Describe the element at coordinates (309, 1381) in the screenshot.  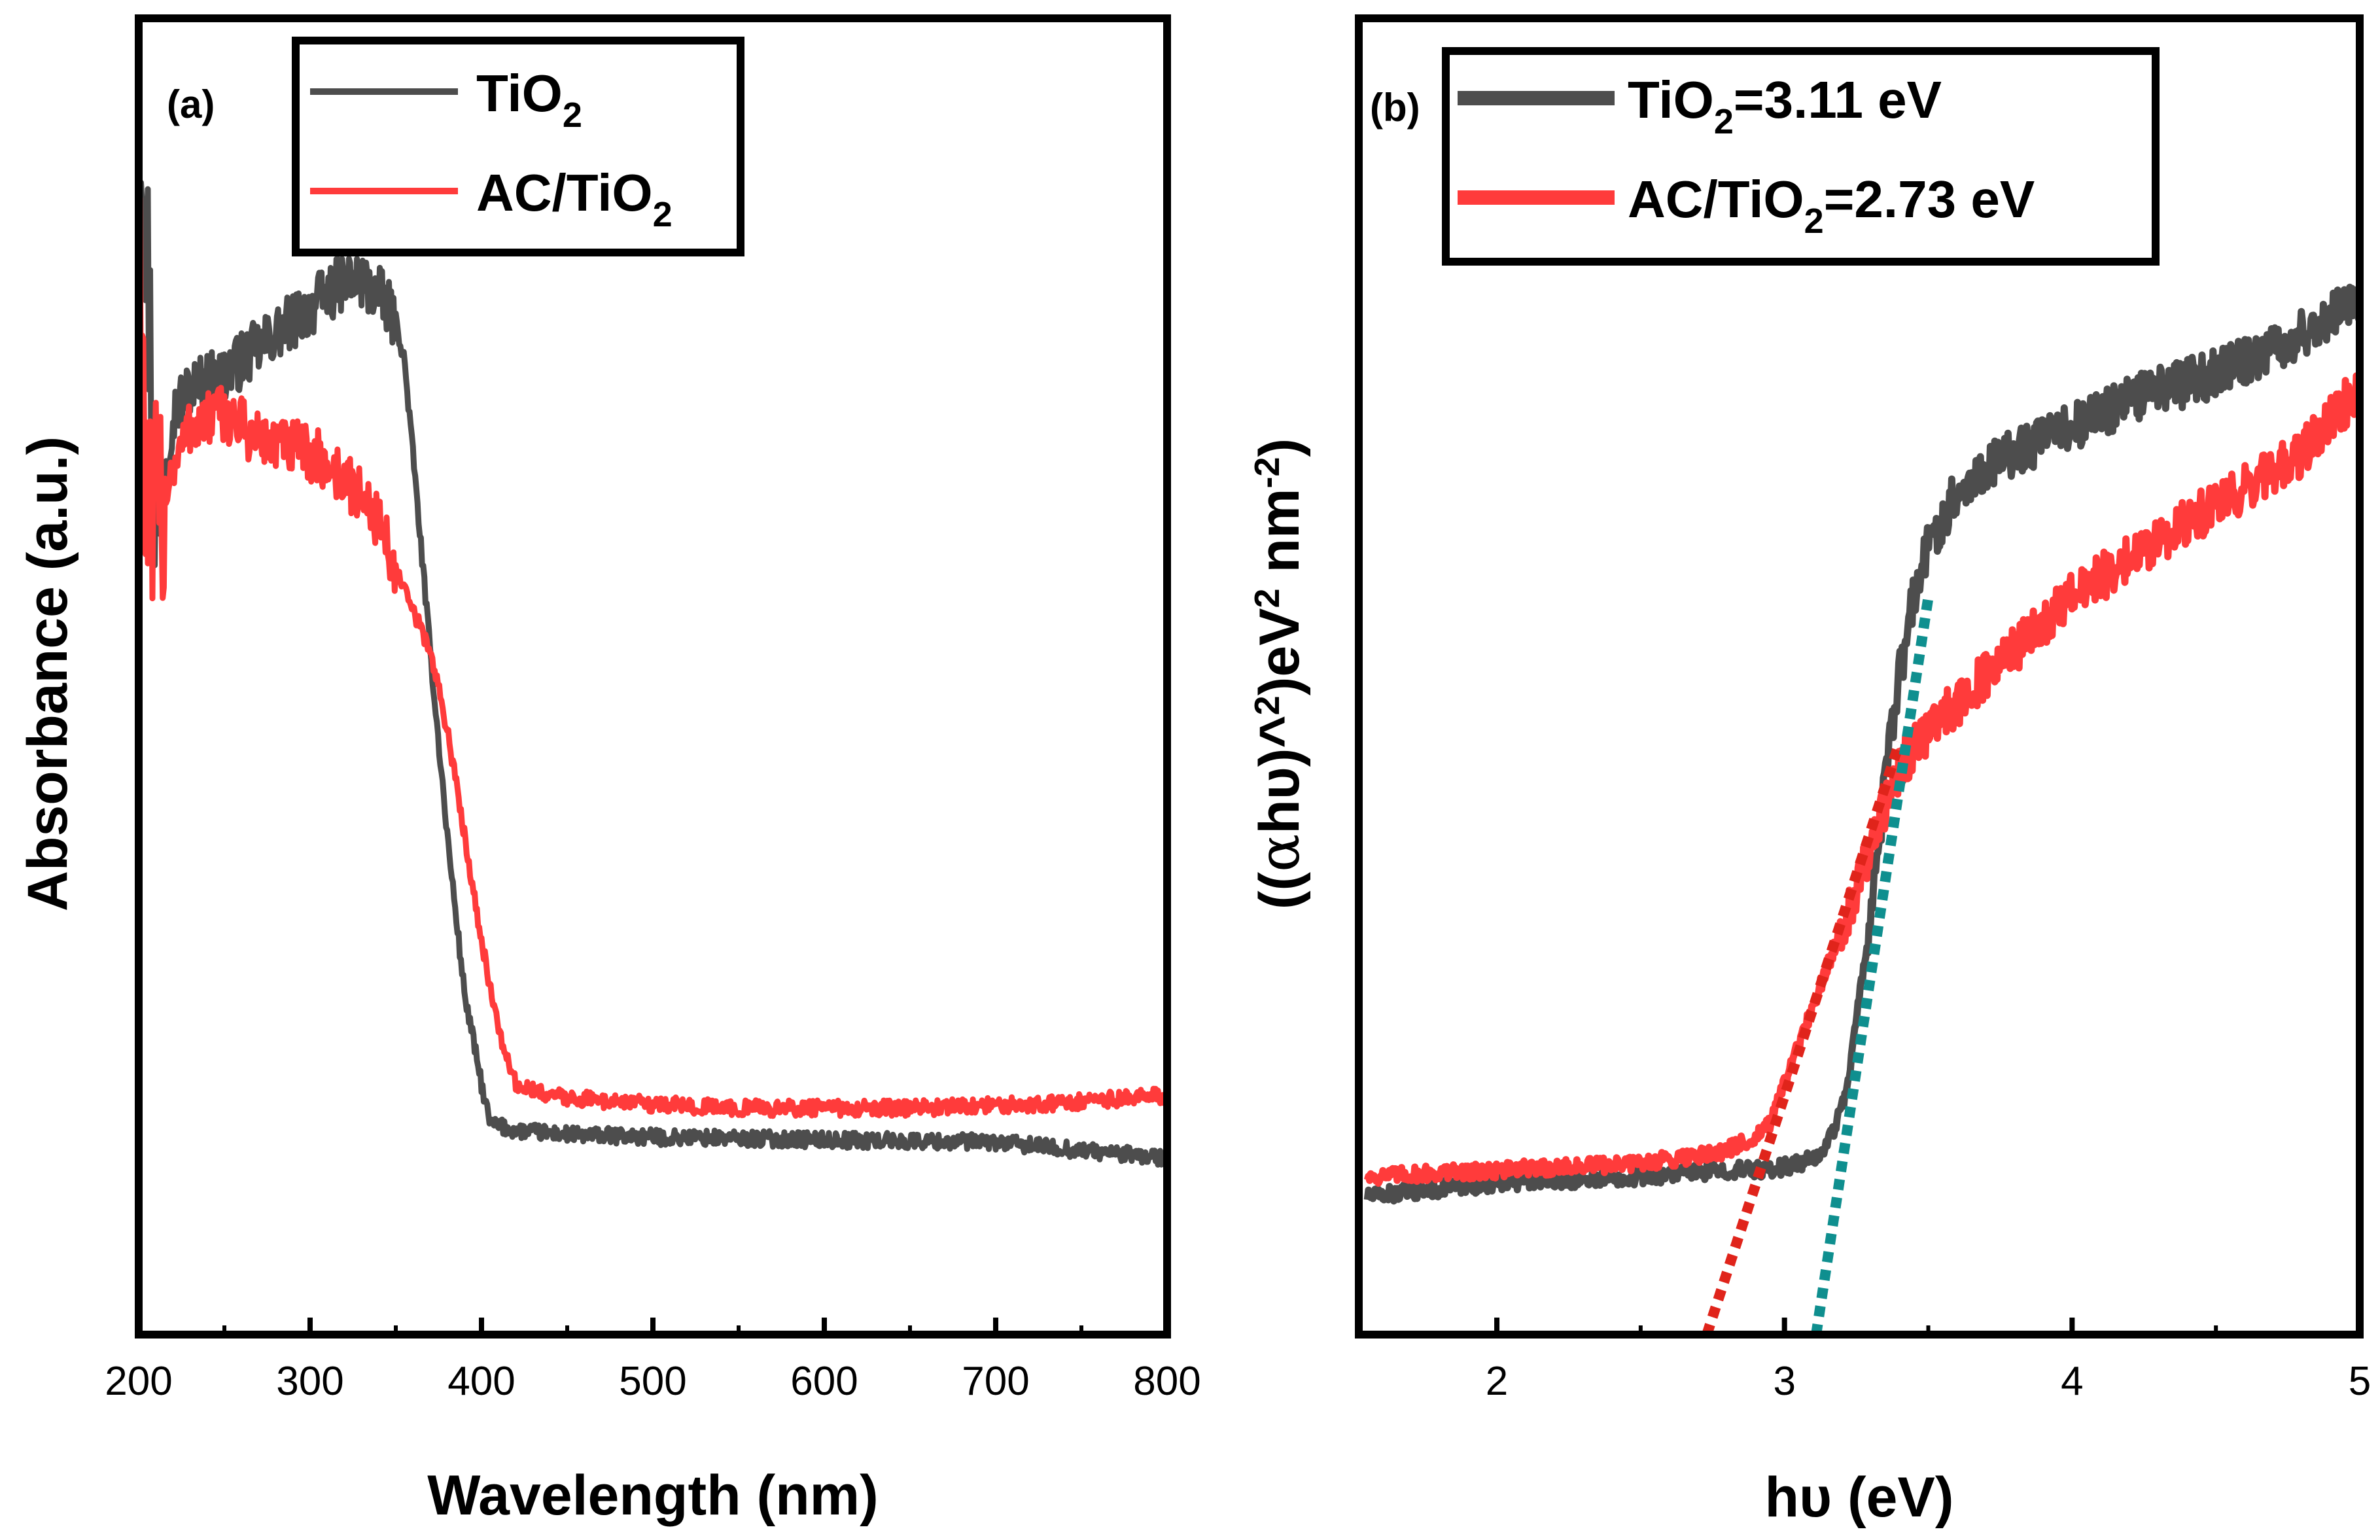
I see `x-tick-label-300: 300` at that location.